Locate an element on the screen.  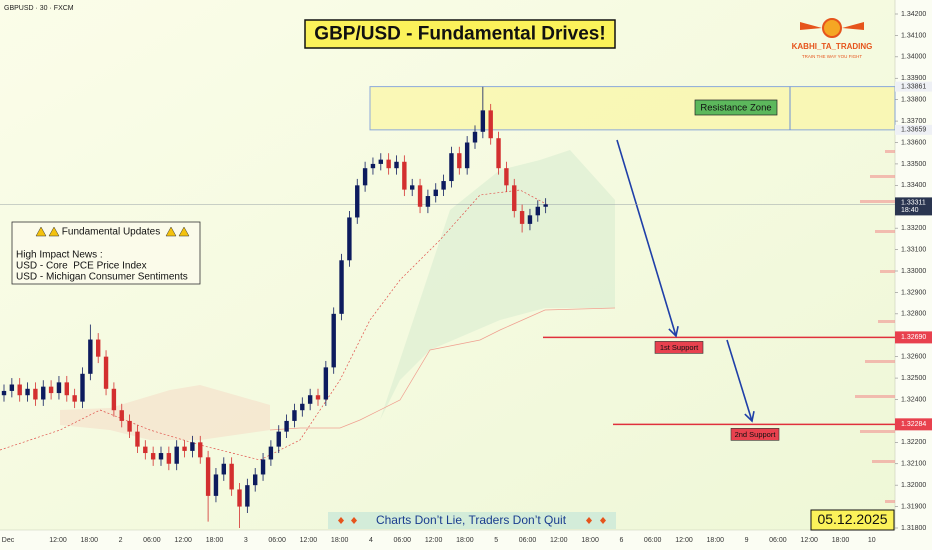
y-tick-label: 1.33700 is located at coordinates (913, 121).